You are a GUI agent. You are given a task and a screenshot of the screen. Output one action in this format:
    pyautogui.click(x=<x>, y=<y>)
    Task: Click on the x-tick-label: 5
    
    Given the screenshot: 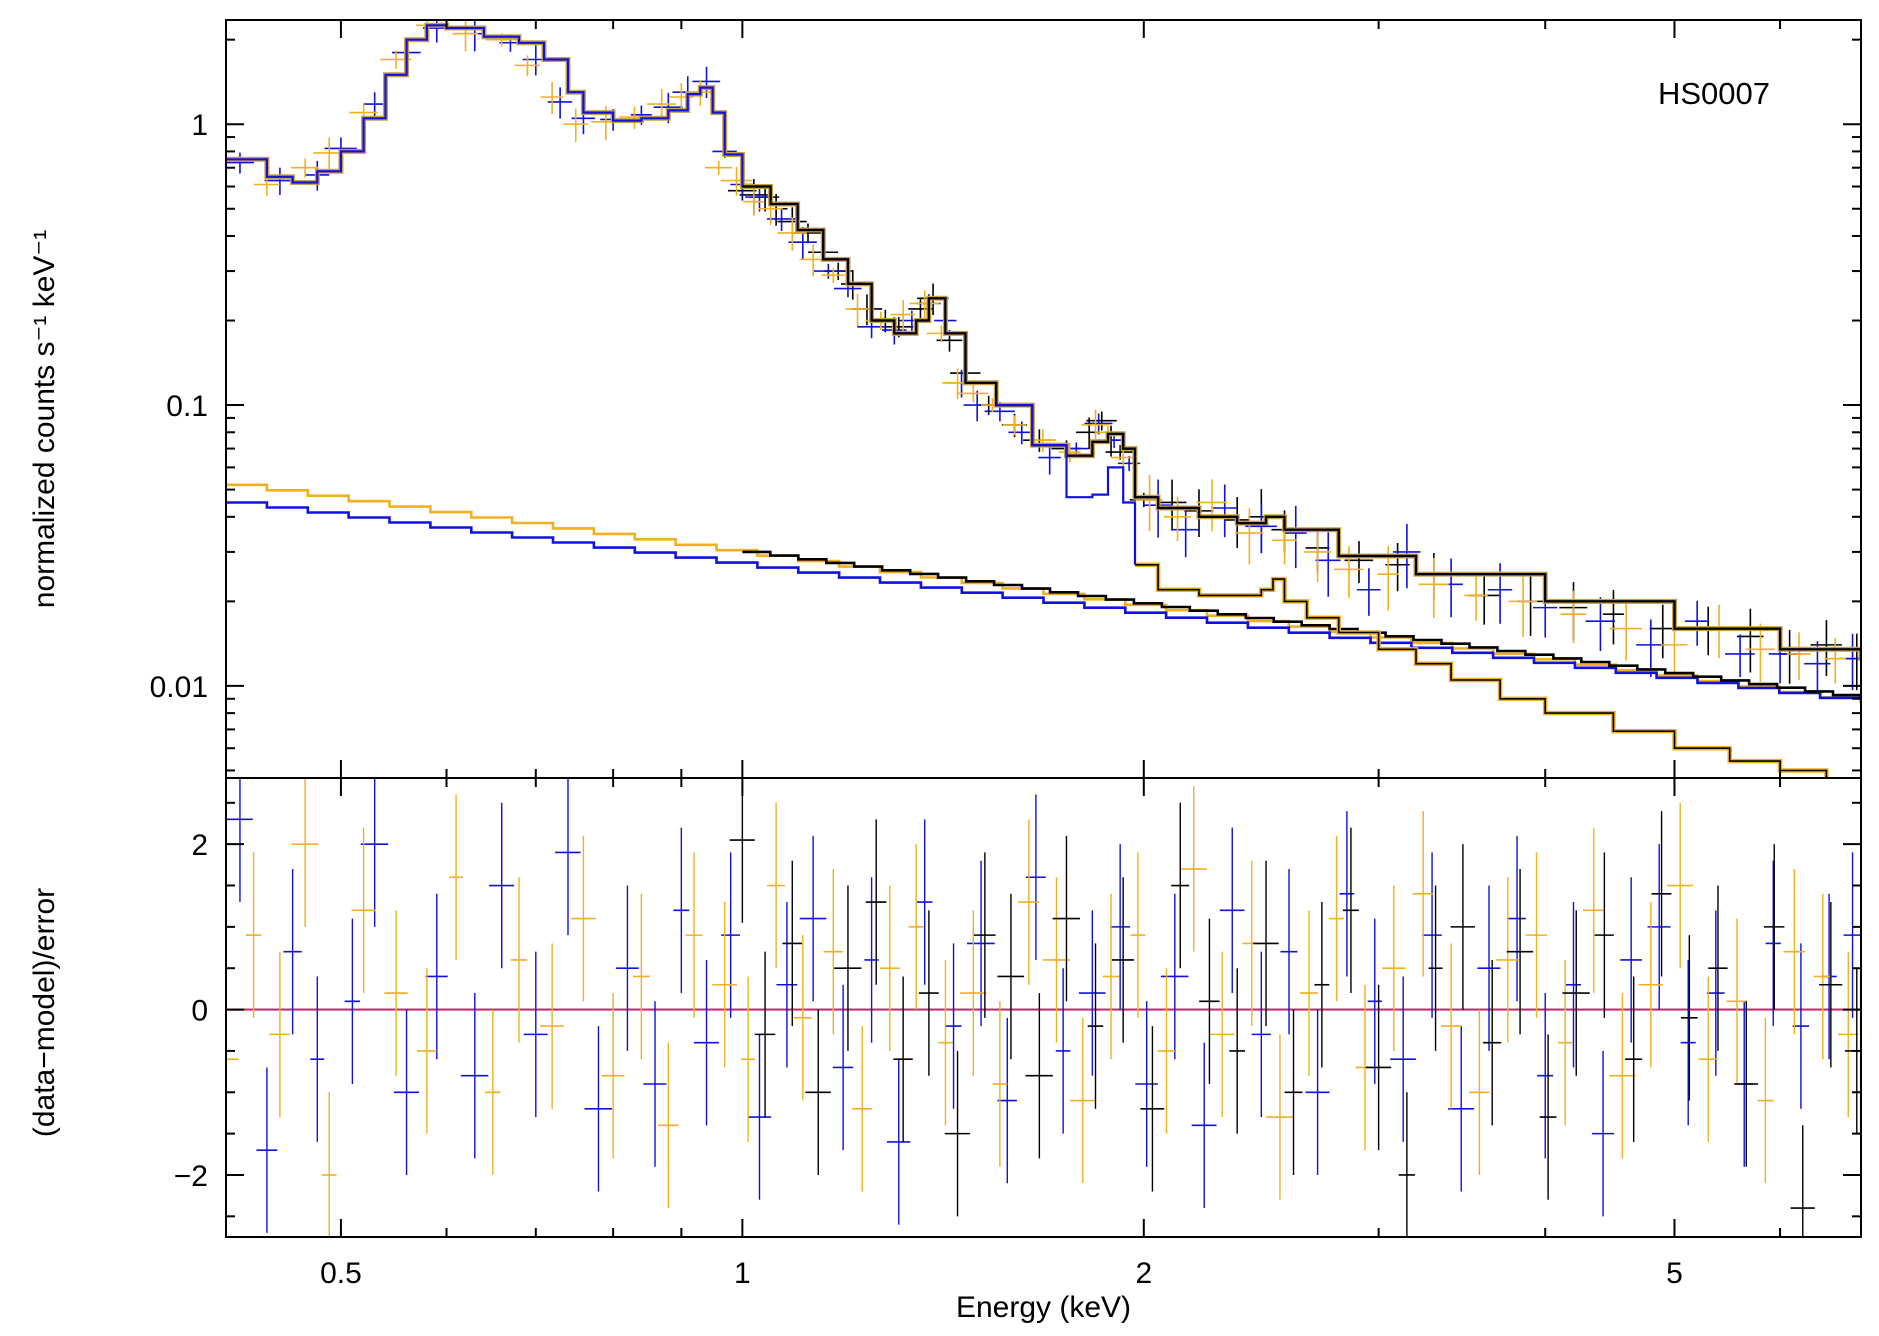 What is the action you would take?
    pyautogui.click(x=1674, y=1273)
    